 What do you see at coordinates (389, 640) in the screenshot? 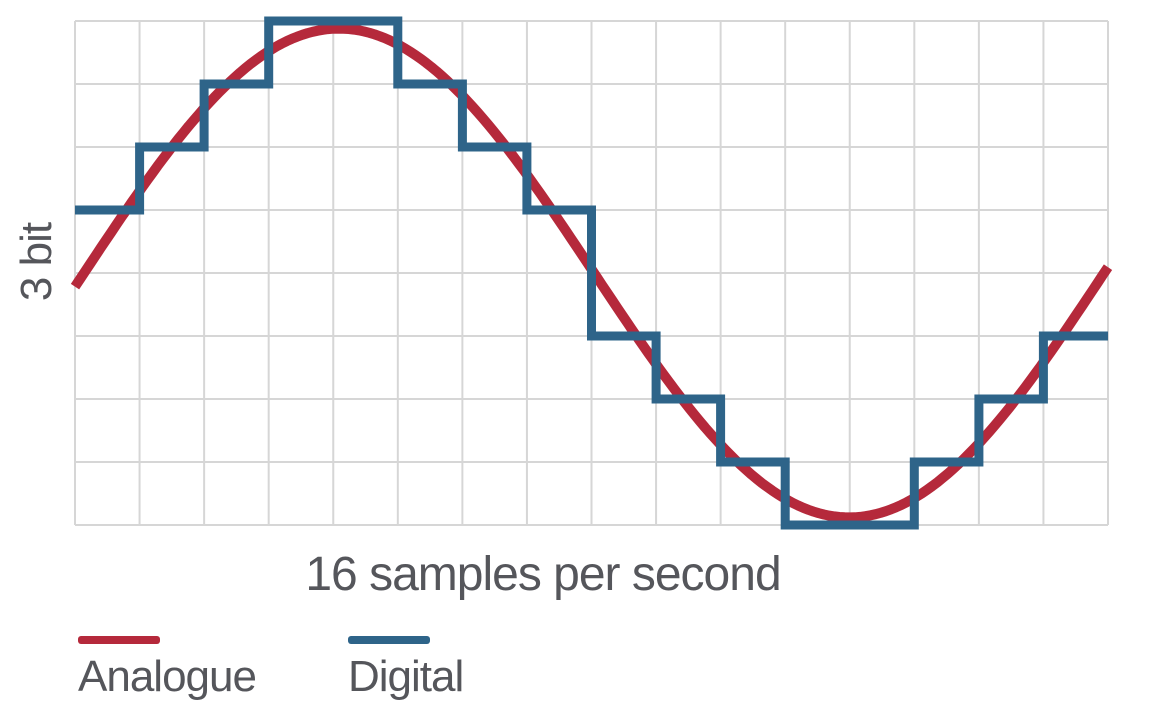
I see `digital-swatch` at bounding box center [389, 640].